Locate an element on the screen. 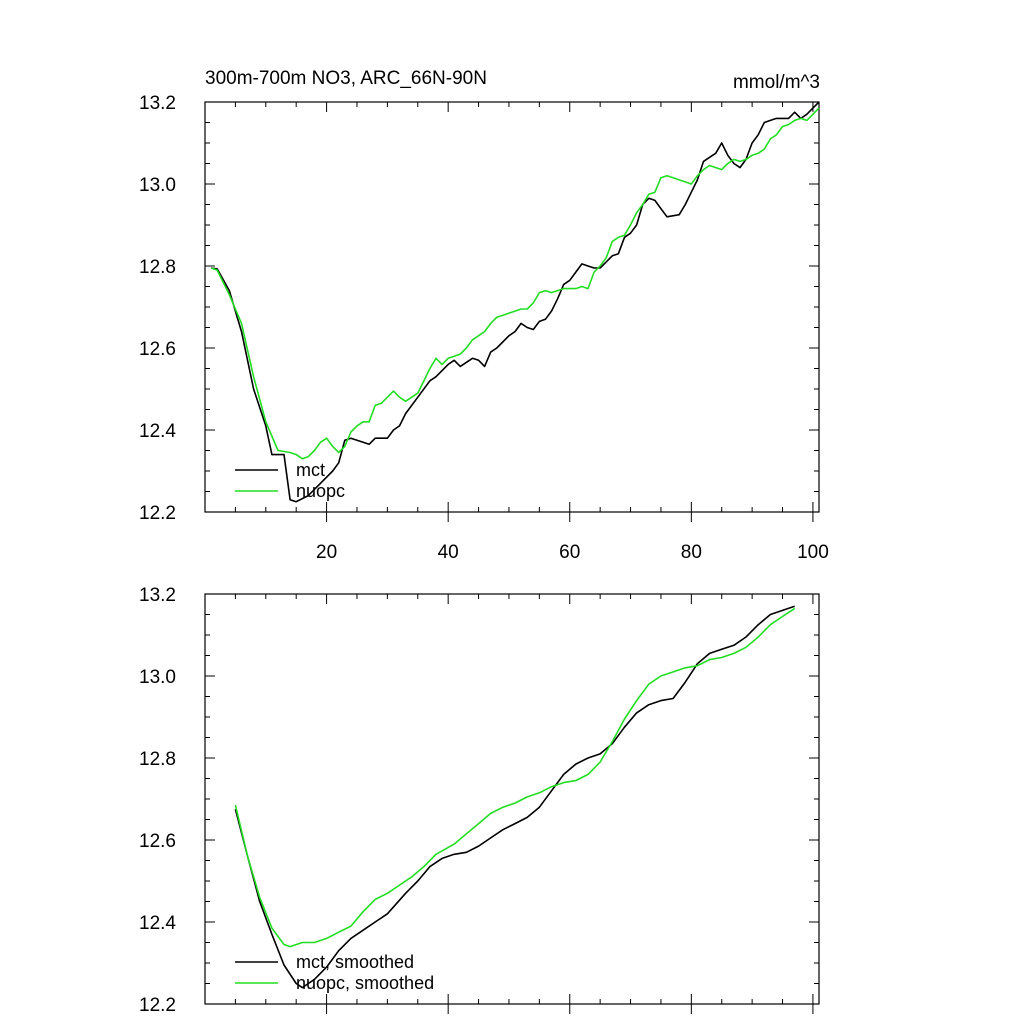 This screenshot has height=1024, width=1024. x-tick-label: 40 is located at coordinates (448, 552).